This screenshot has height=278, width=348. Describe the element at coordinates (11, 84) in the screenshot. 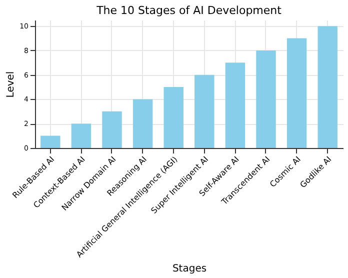

I see `y-axis-title: Level` at that location.